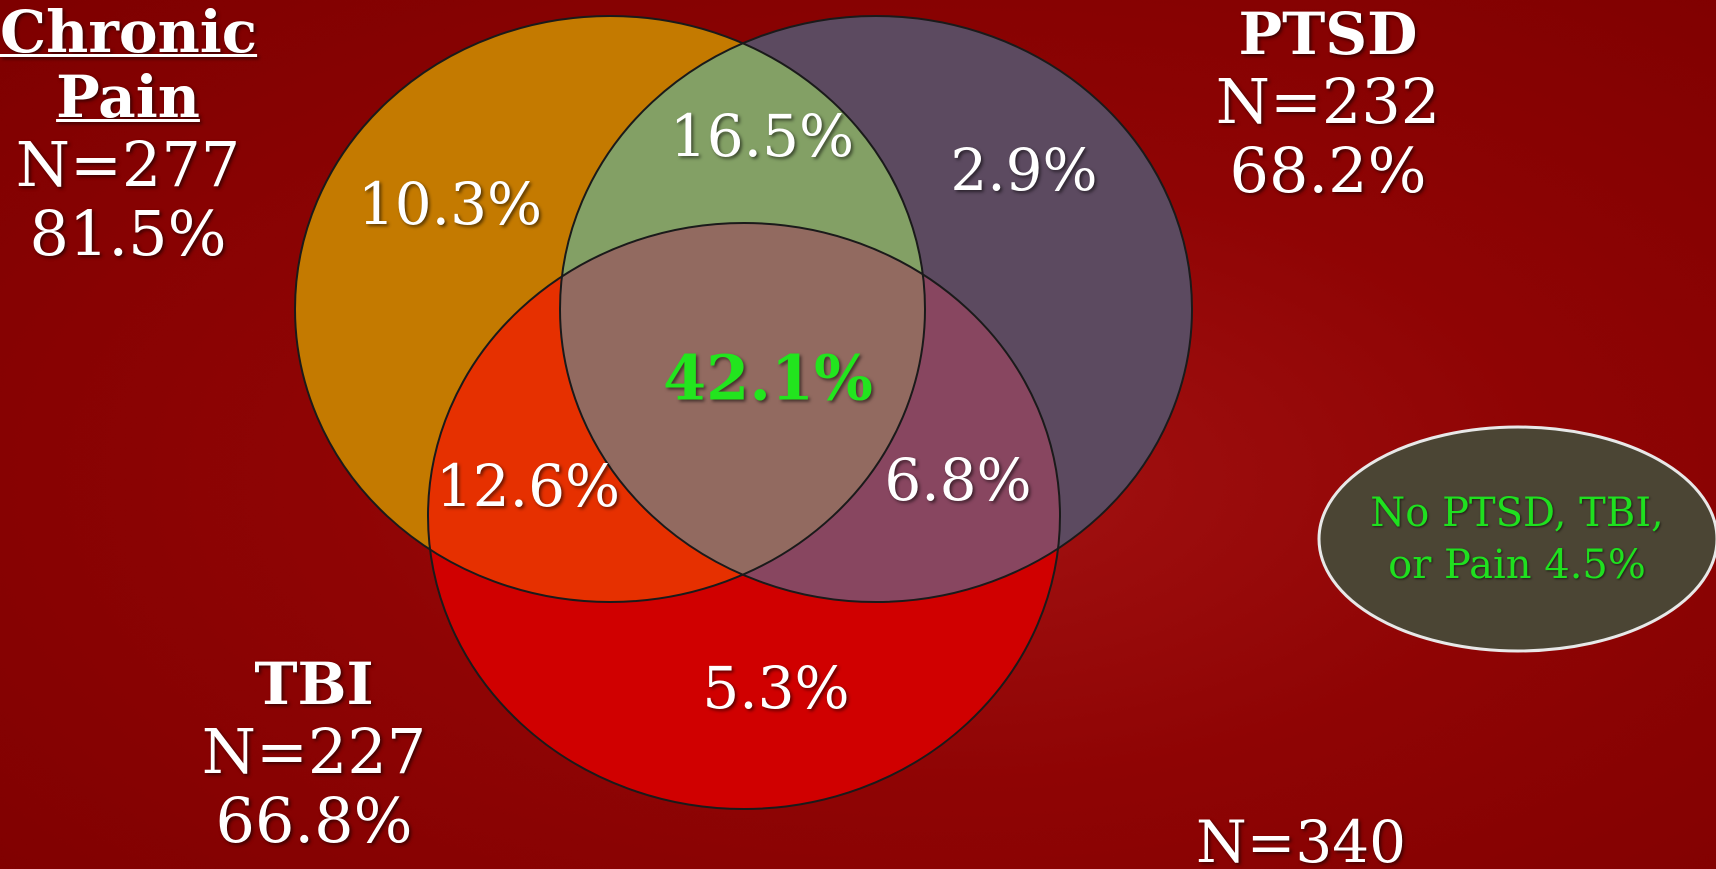 The image size is (1716, 869). I want to click on ptsd-n: N=232, so click(1328, 101).